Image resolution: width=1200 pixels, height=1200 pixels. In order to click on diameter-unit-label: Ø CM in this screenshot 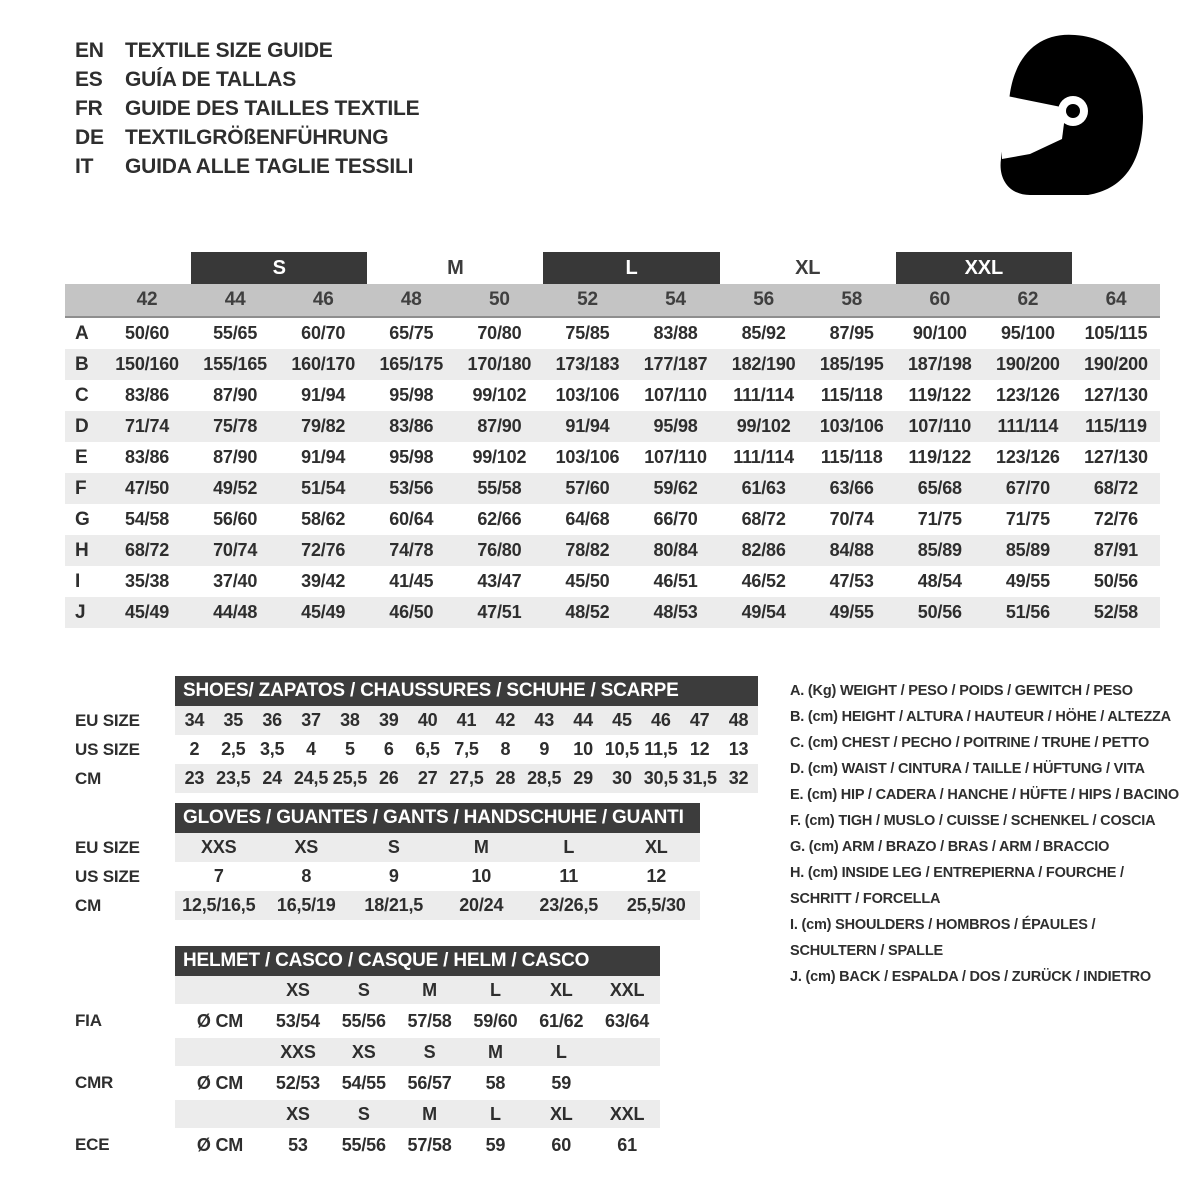, I will do `click(220, 1020)`.